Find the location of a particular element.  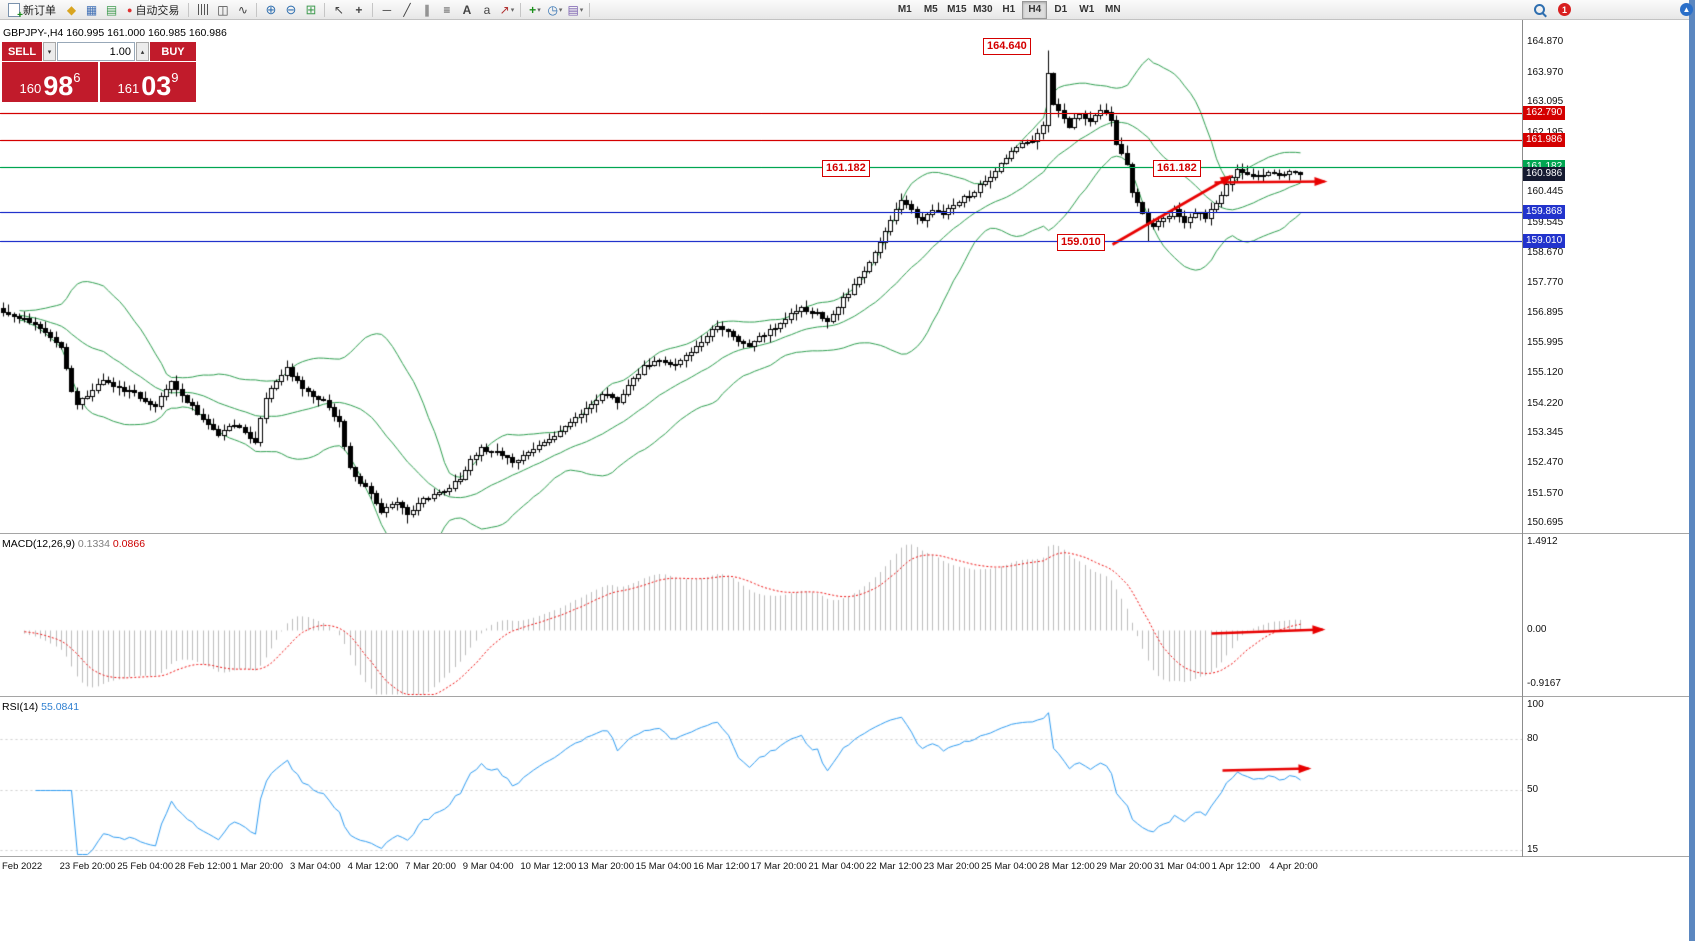

price-tag: 161.986 is located at coordinates (1544, 140).